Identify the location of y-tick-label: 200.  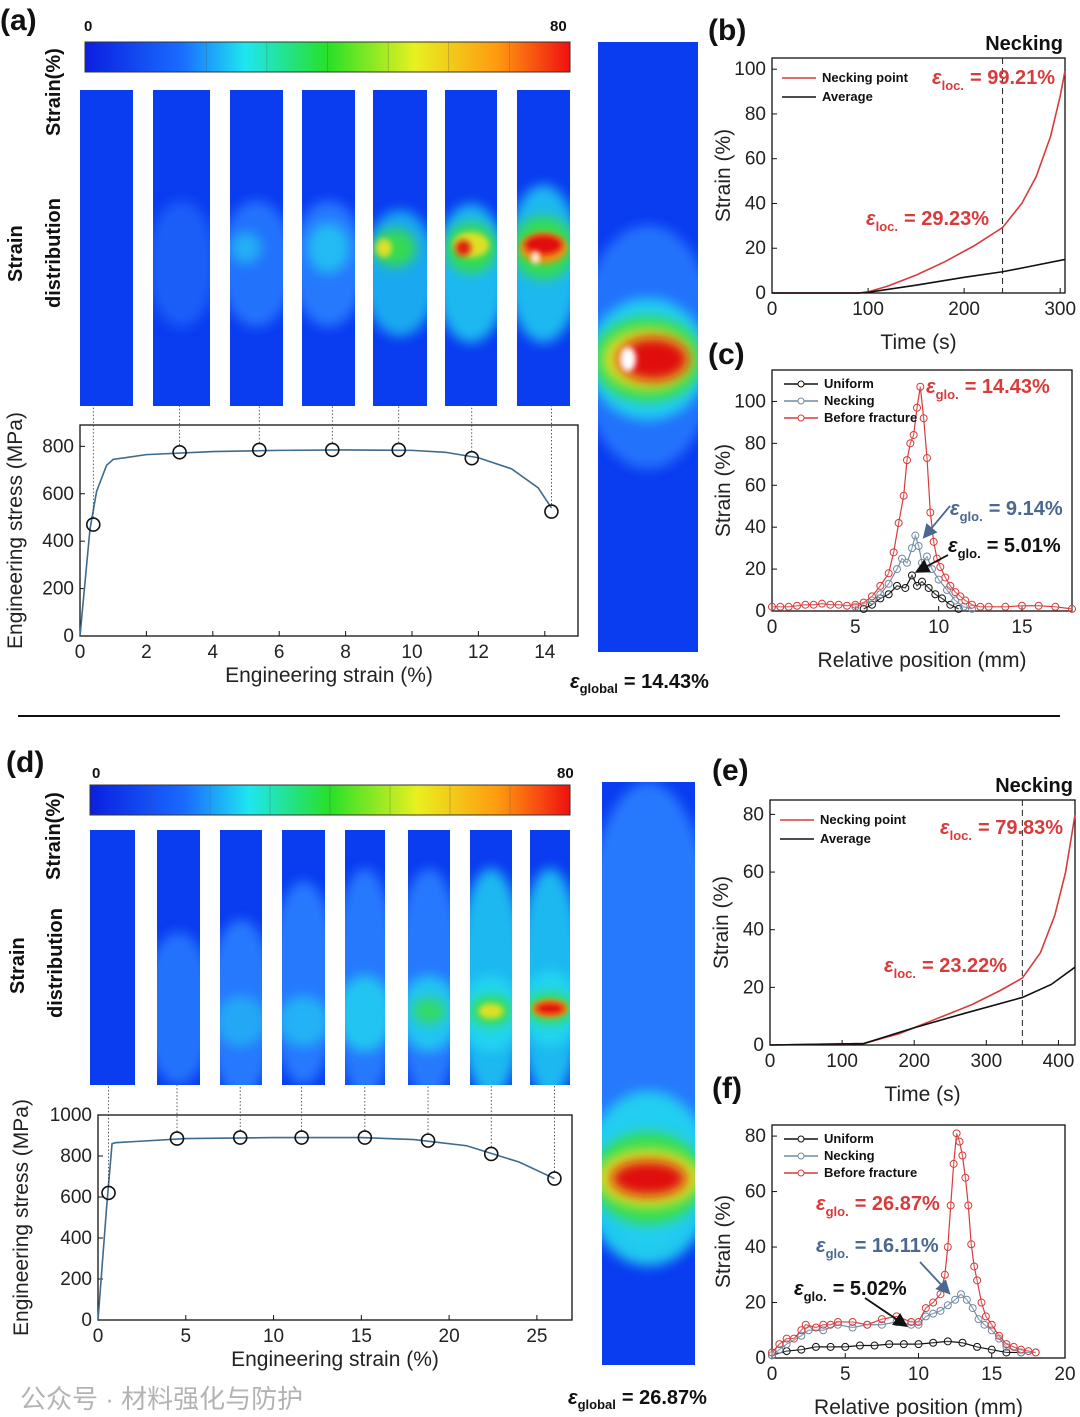
(58, 589).